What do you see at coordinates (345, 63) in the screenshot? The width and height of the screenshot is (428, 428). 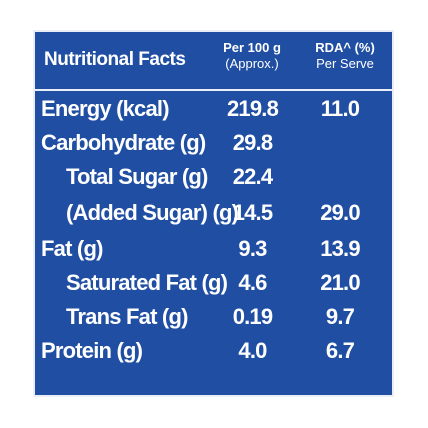 I see `column-header-rda-line2: Per Serve` at bounding box center [345, 63].